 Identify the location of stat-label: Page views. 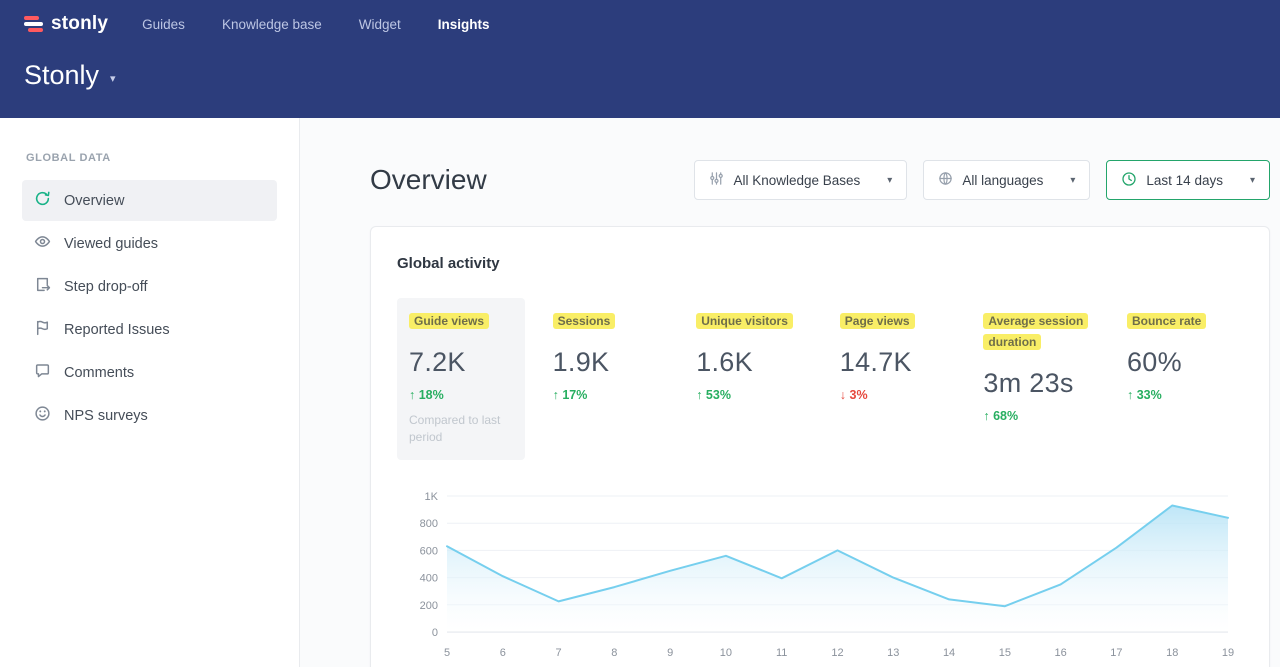
(877, 321).